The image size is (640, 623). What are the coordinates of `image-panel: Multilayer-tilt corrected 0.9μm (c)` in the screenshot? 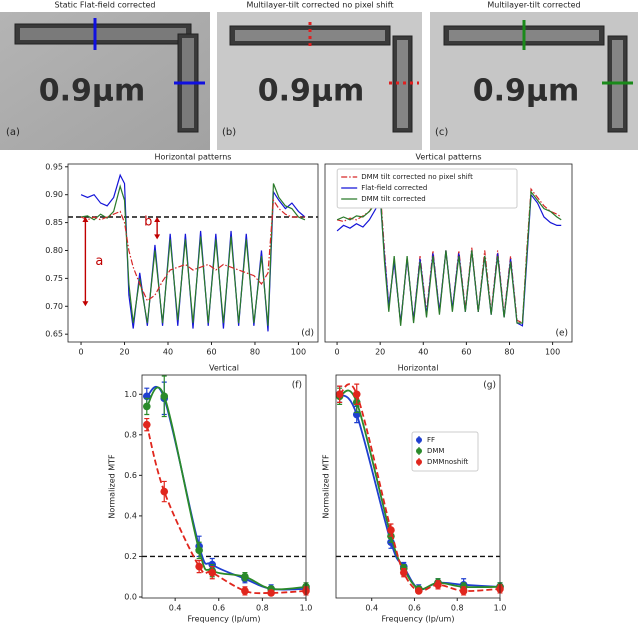 It's located at (534, 75).